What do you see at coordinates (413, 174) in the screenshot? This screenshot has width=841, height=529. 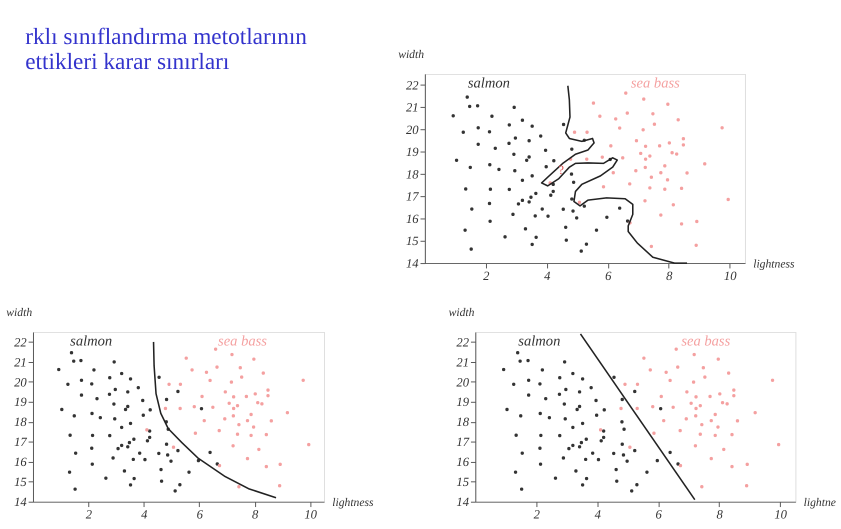 I see `y-tick-label: 18` at bounding box center [413, 174].